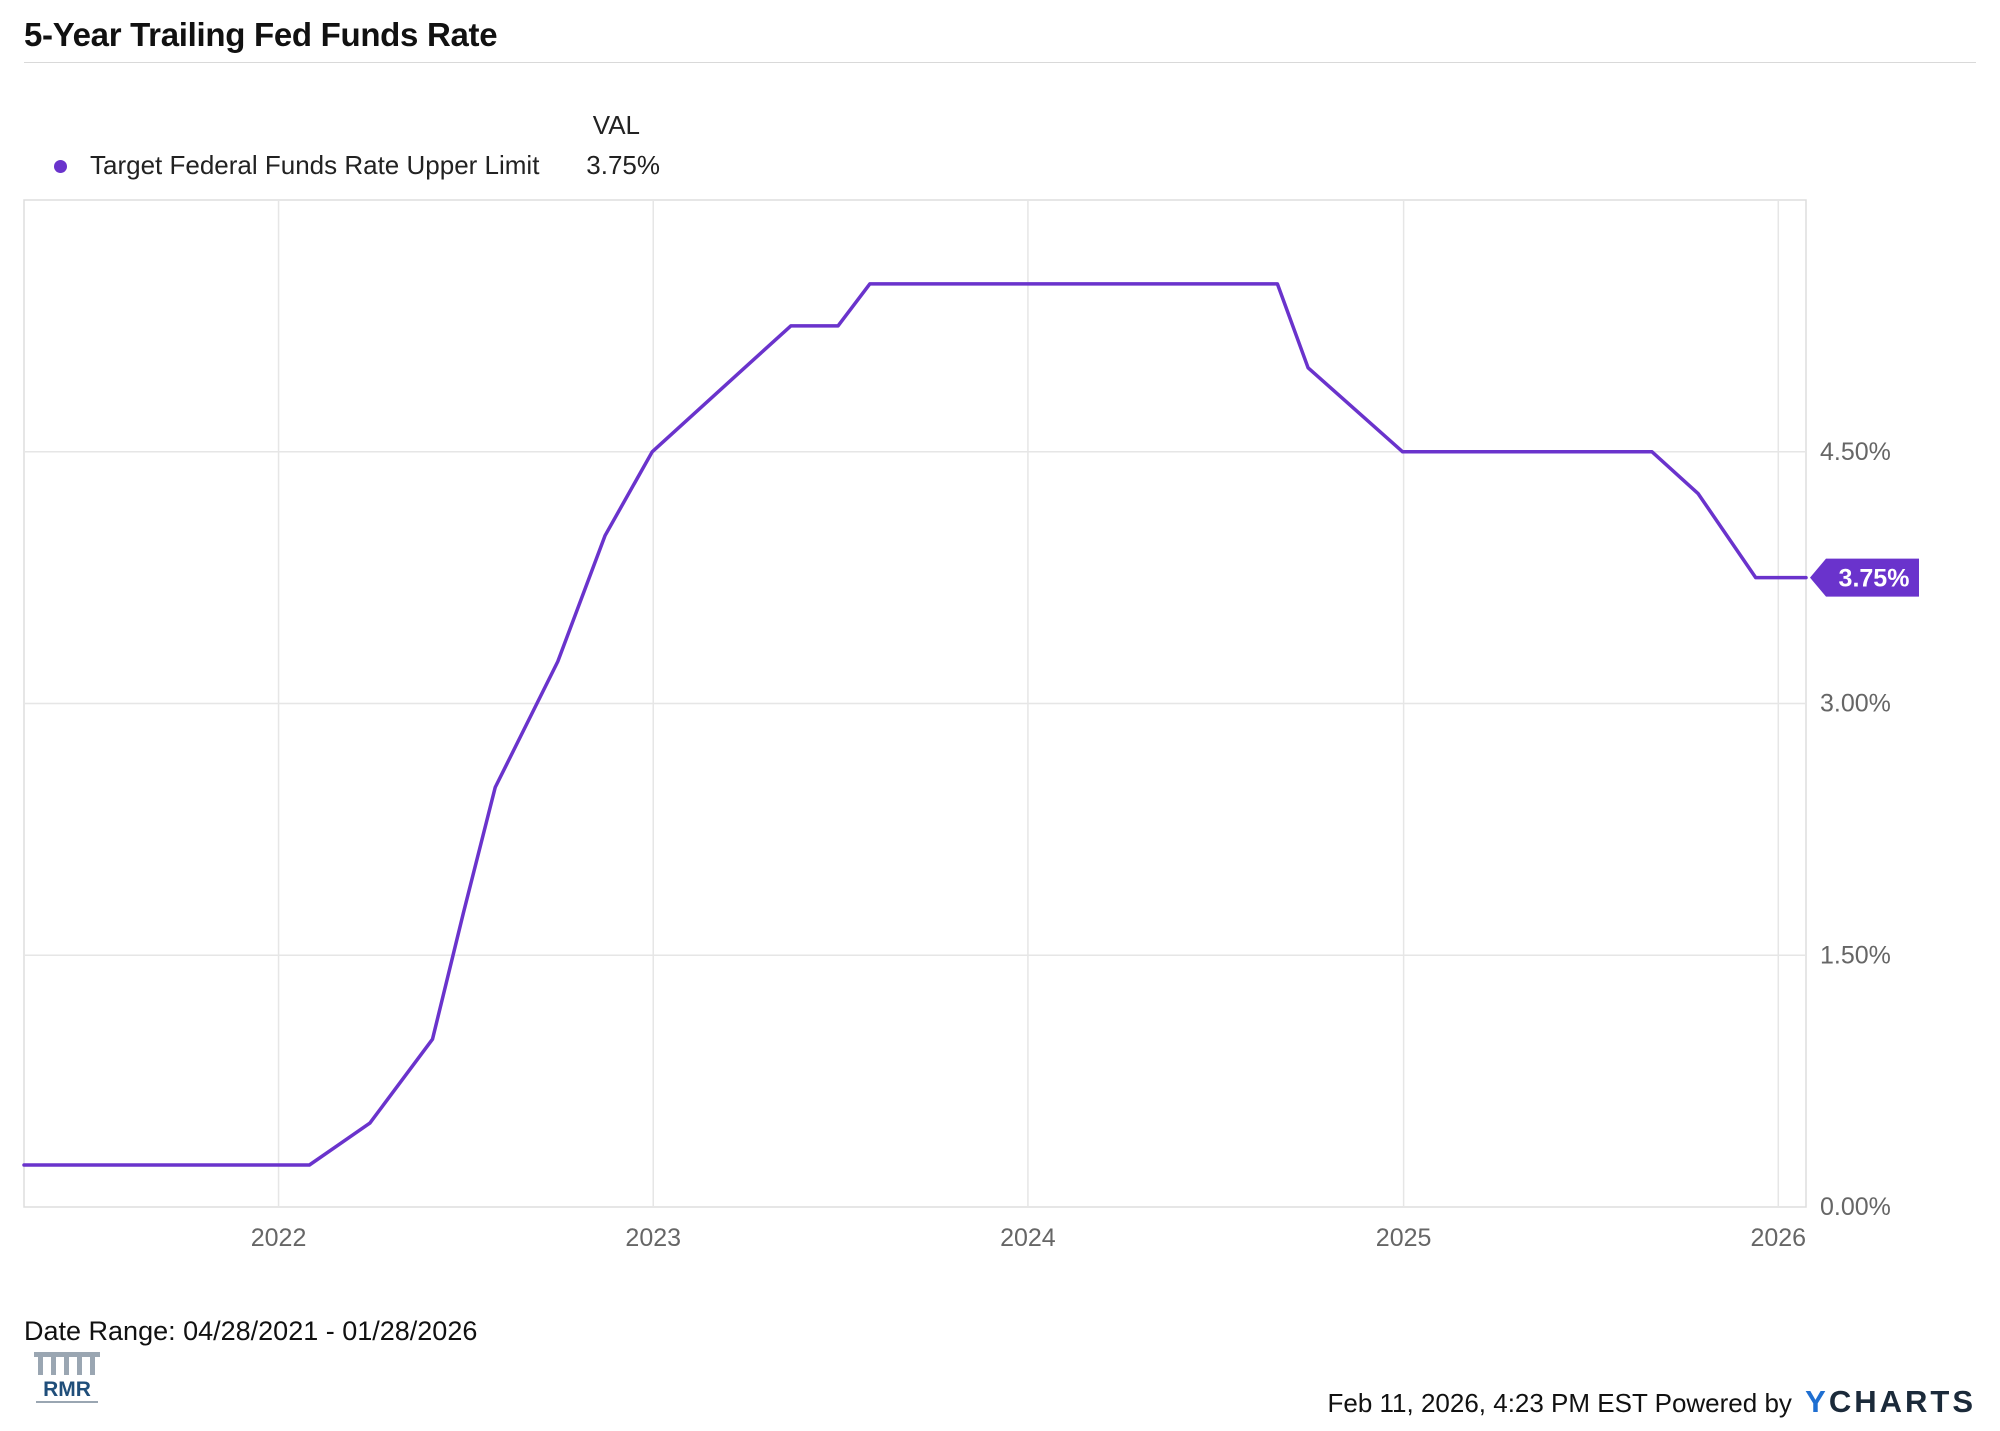  I want to click on y-tick-label: 4.50%, so click(1855, 452).